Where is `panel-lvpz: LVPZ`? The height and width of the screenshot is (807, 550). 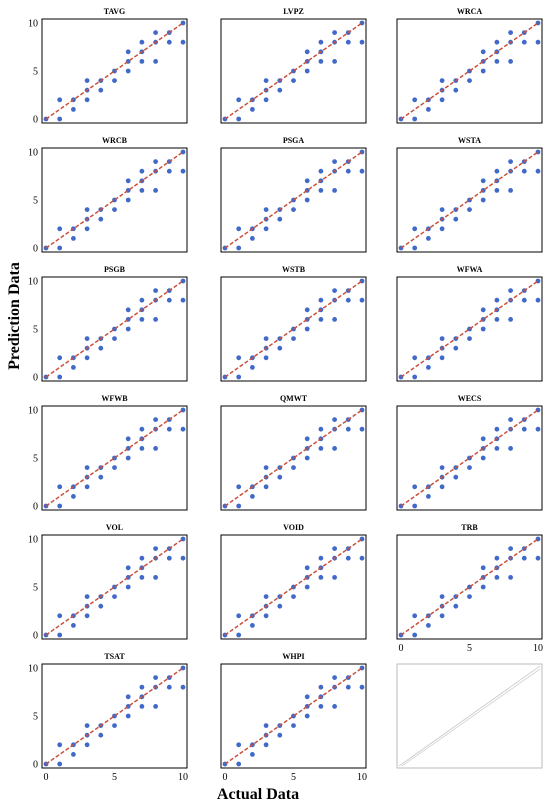
panel-lvpz: LVPZ is located at coordinates (293, 65).